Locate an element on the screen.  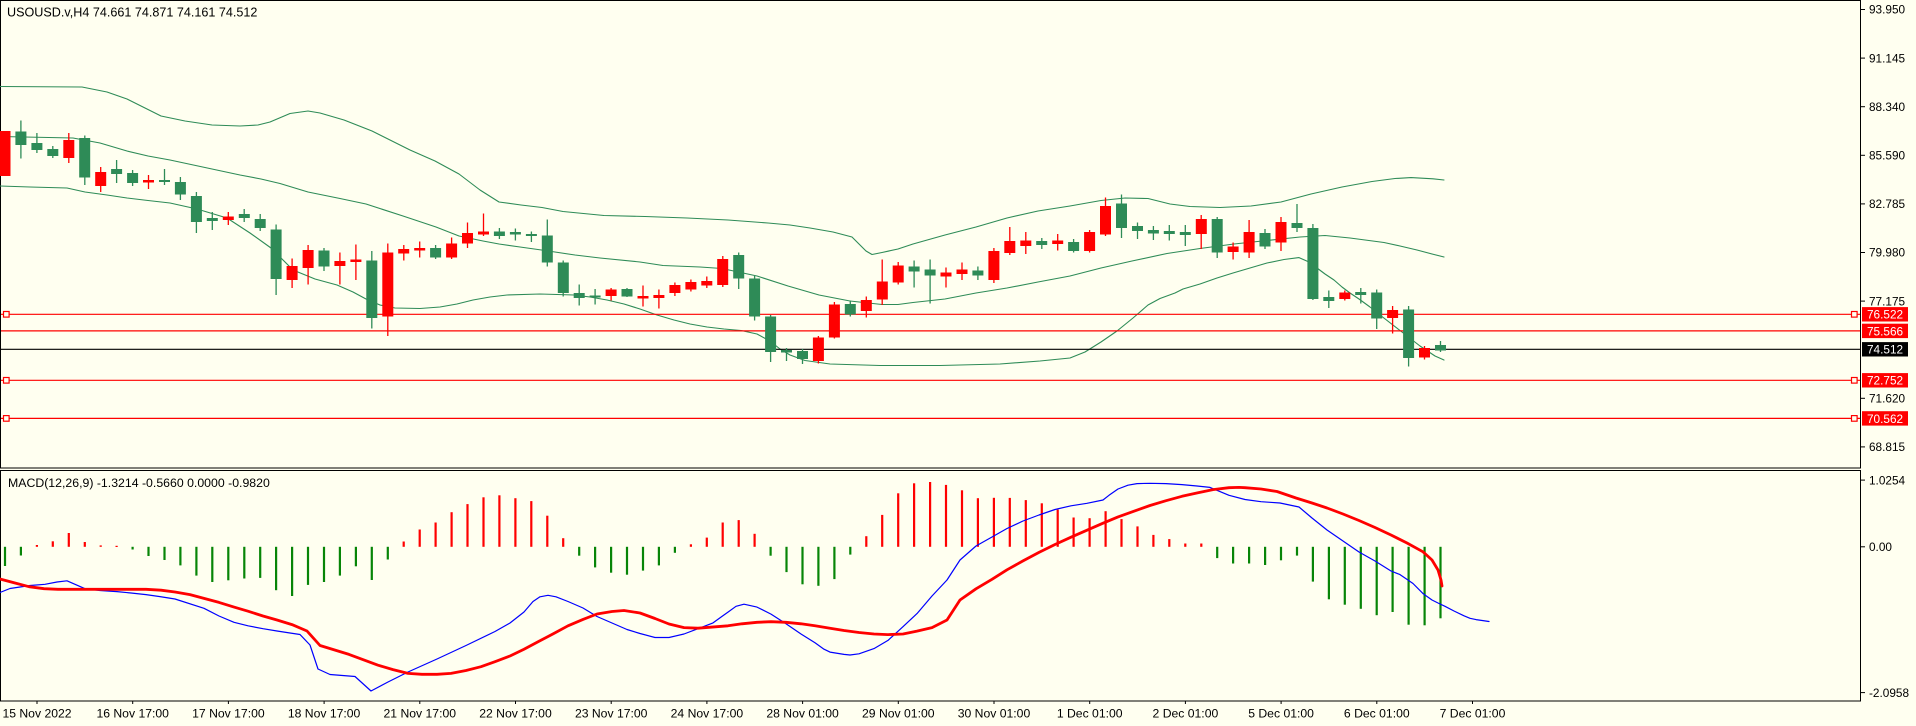
svg-text: -2.0958 is located at coordinates (1889, 693).